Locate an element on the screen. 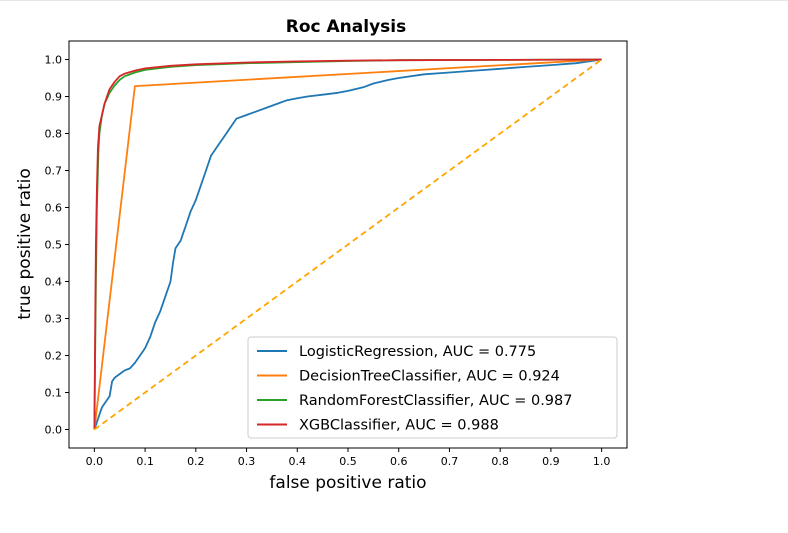 The image size is (788, 533). y-tick-label: 0.2 is located at coordinates (54, 356).